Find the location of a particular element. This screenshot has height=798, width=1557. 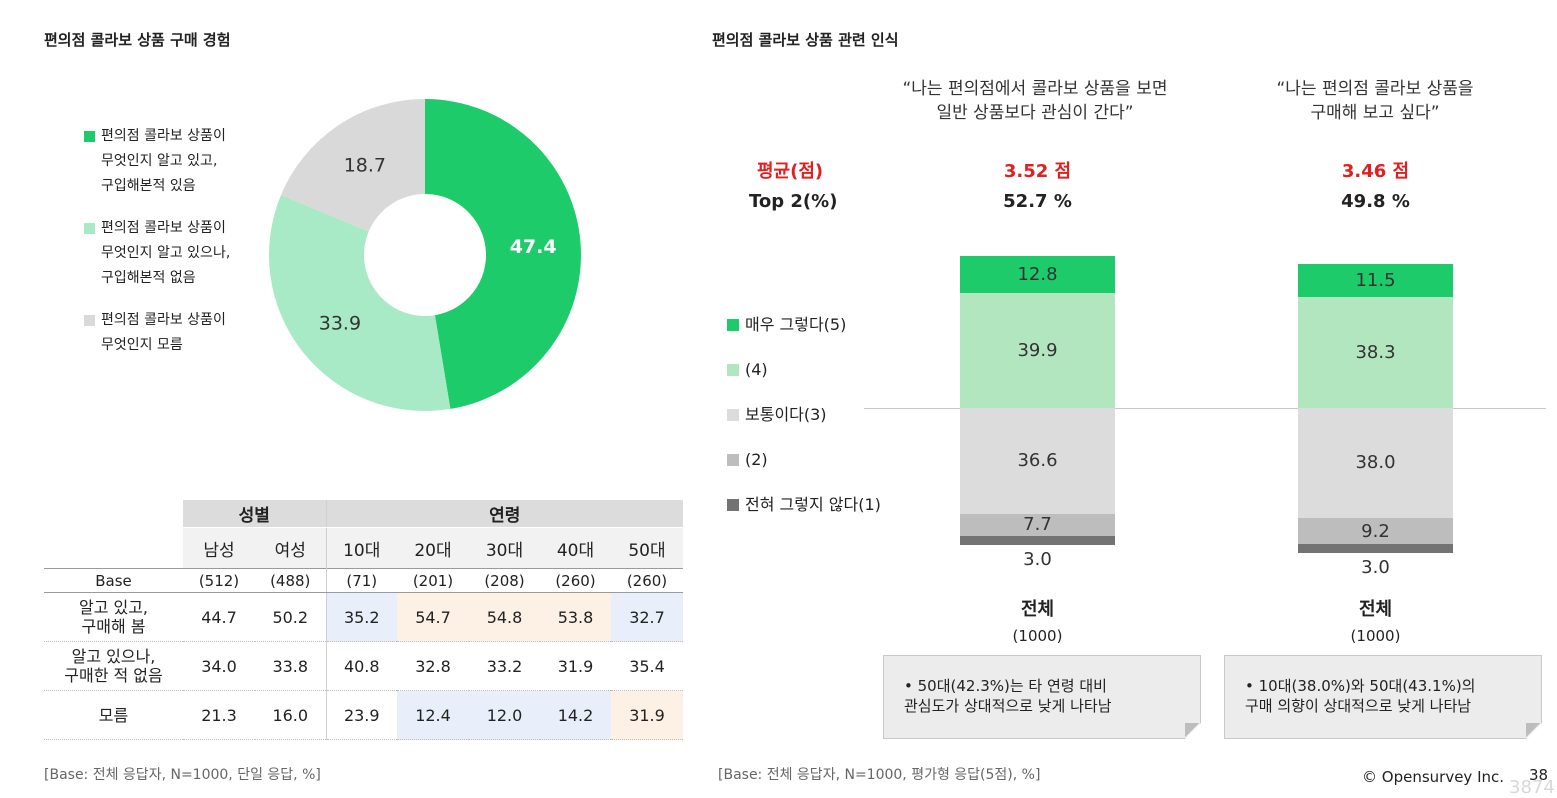

bar-legend-item: (4) is located at coordinates (817, 369).